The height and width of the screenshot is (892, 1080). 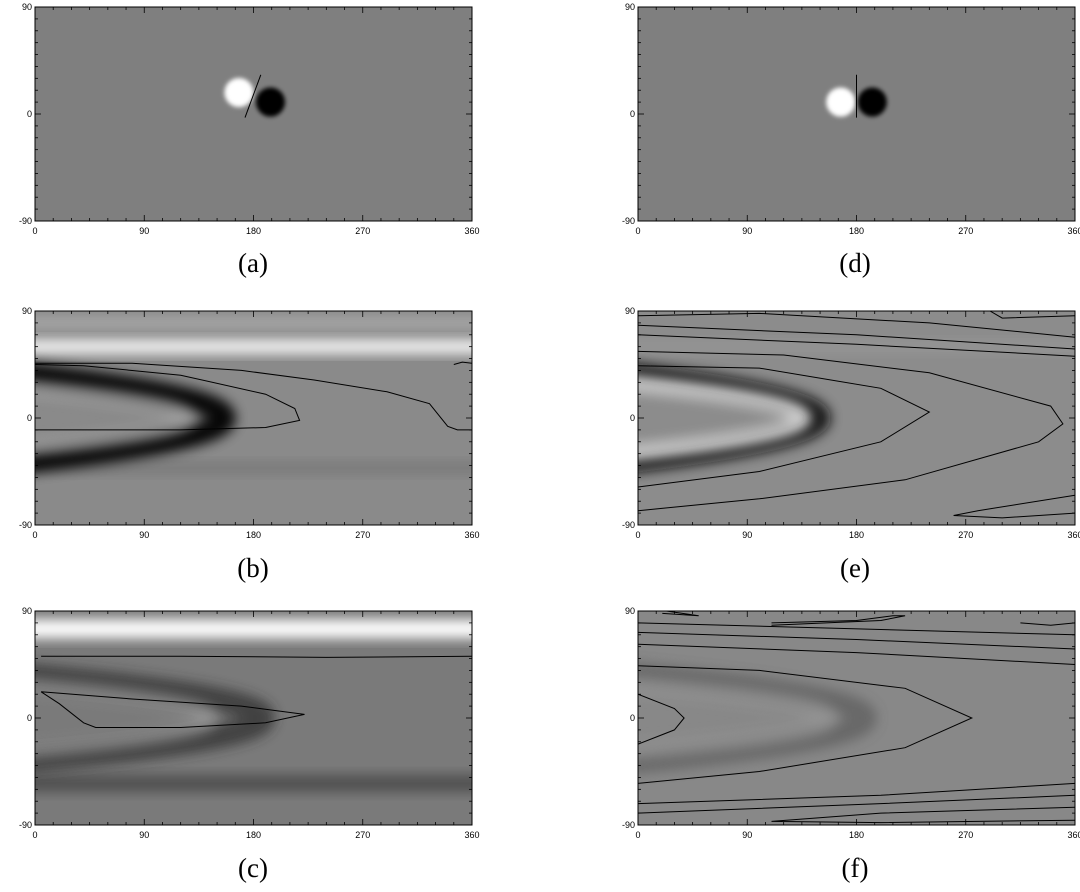 I want to click on panel-caption: (e), so click(x=855, y=568).